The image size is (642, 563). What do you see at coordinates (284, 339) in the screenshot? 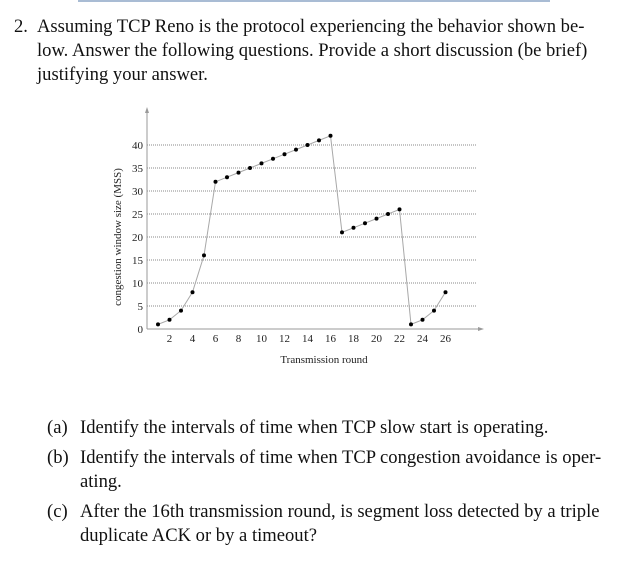
I see `x-tick-label: 12` at bounding box center [284, 339].